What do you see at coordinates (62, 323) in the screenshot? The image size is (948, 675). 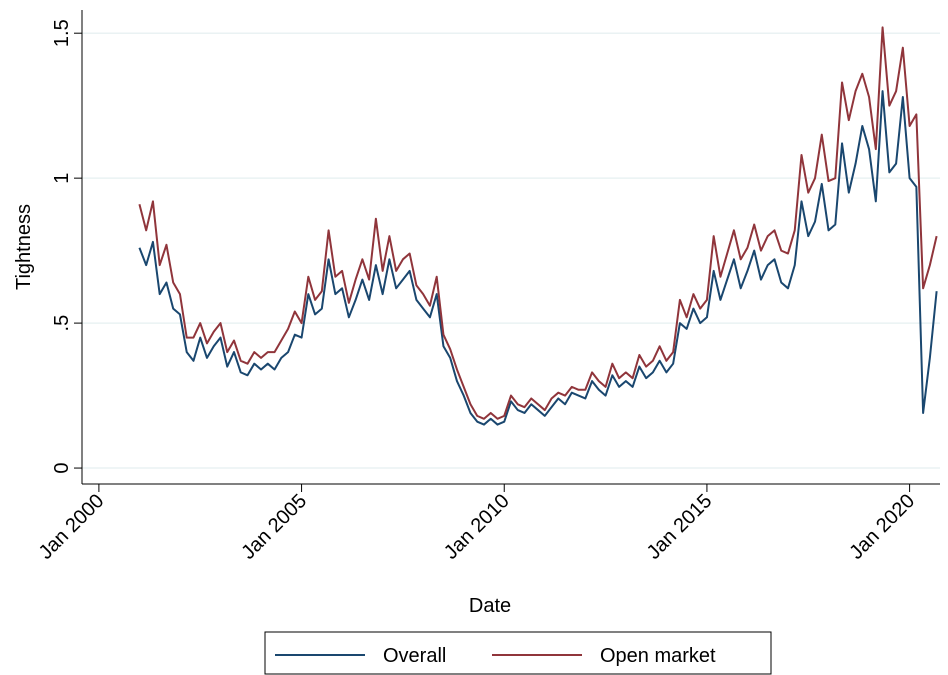 I see `y-tick-label: .5` at bounding box center [62, 323].